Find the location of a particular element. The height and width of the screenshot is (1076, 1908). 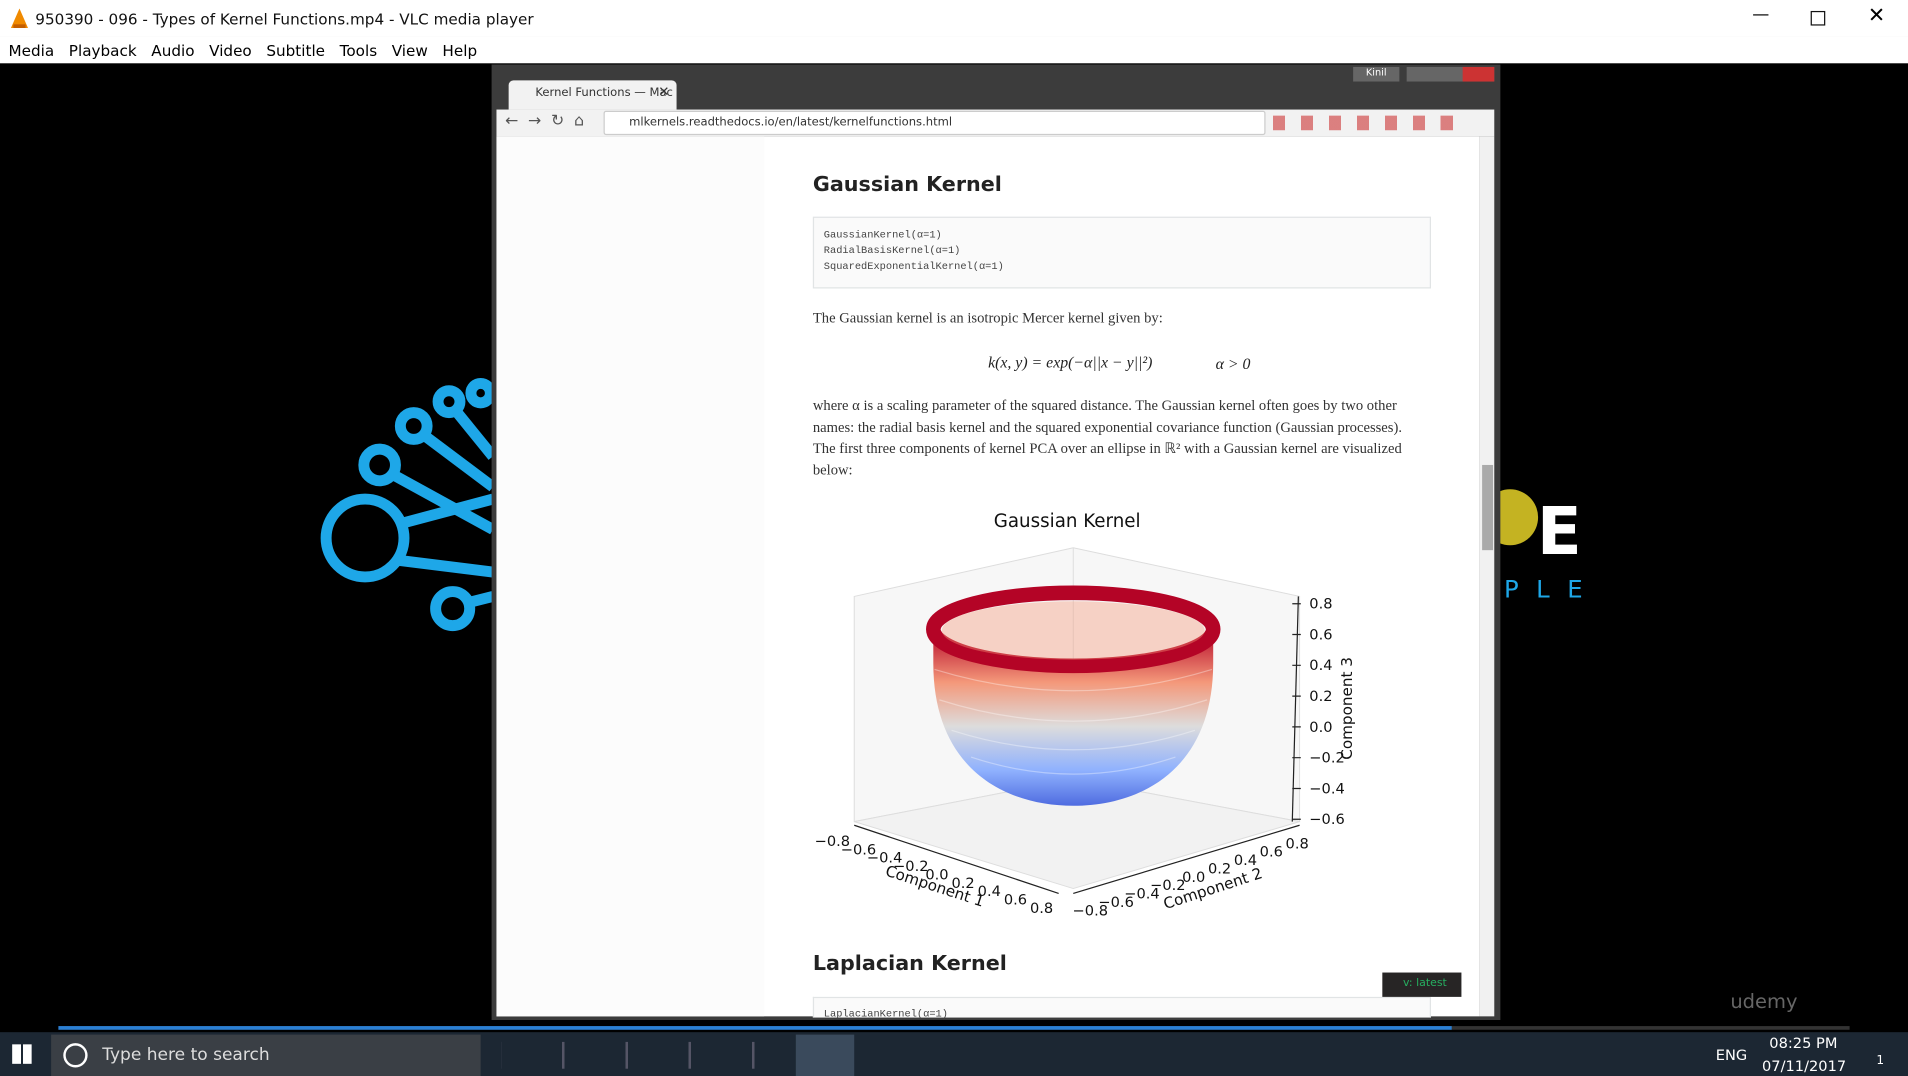

rim-inner is located at coordinates (1073, 630).